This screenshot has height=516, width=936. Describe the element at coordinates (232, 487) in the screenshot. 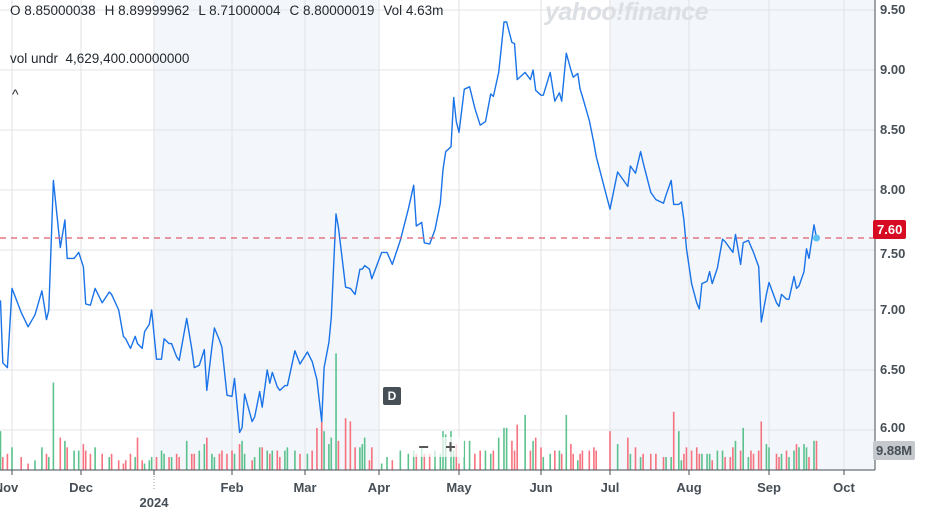

I see `x-tick-label: Feb` at that location.